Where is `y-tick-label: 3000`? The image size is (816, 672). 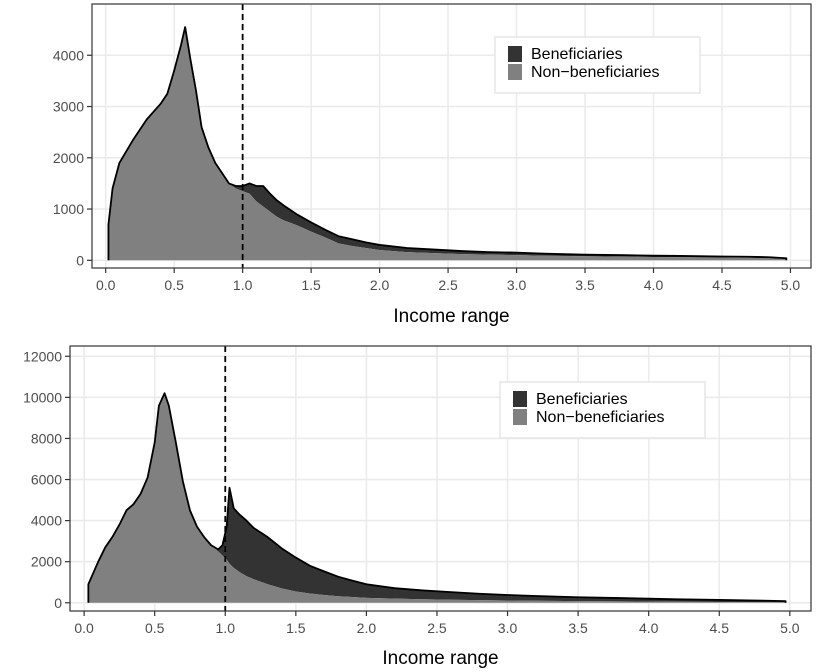 y-tick-label: 3000 is located at coordinates (68, 107).